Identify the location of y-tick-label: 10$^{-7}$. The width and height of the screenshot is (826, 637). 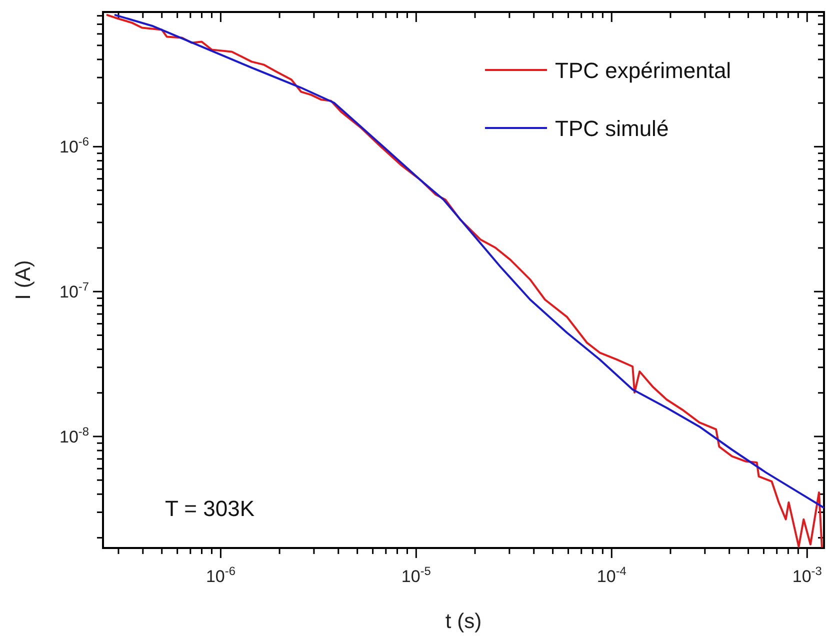
(75, 291).